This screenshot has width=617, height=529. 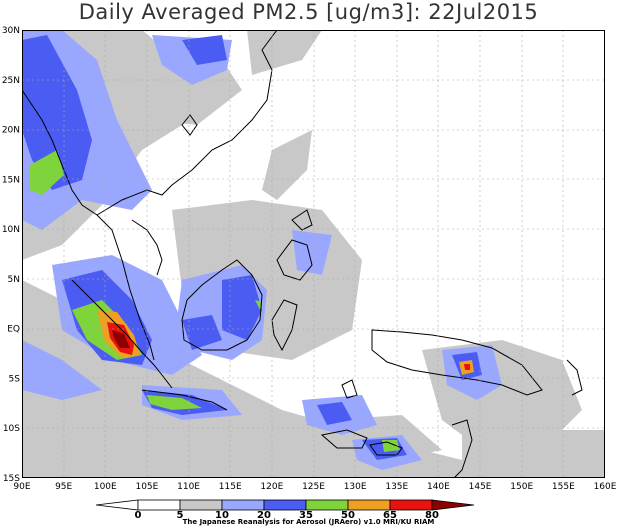 What do you see at coordinates (15, 379) in the screenshot?
I see `lat-label: 5S` at bounding box center [15, 379].